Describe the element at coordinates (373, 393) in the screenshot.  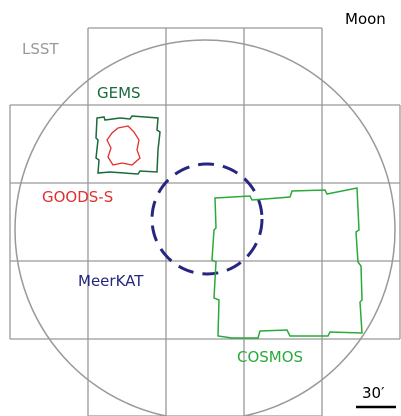
I see `scale-label: 30′` at that location.